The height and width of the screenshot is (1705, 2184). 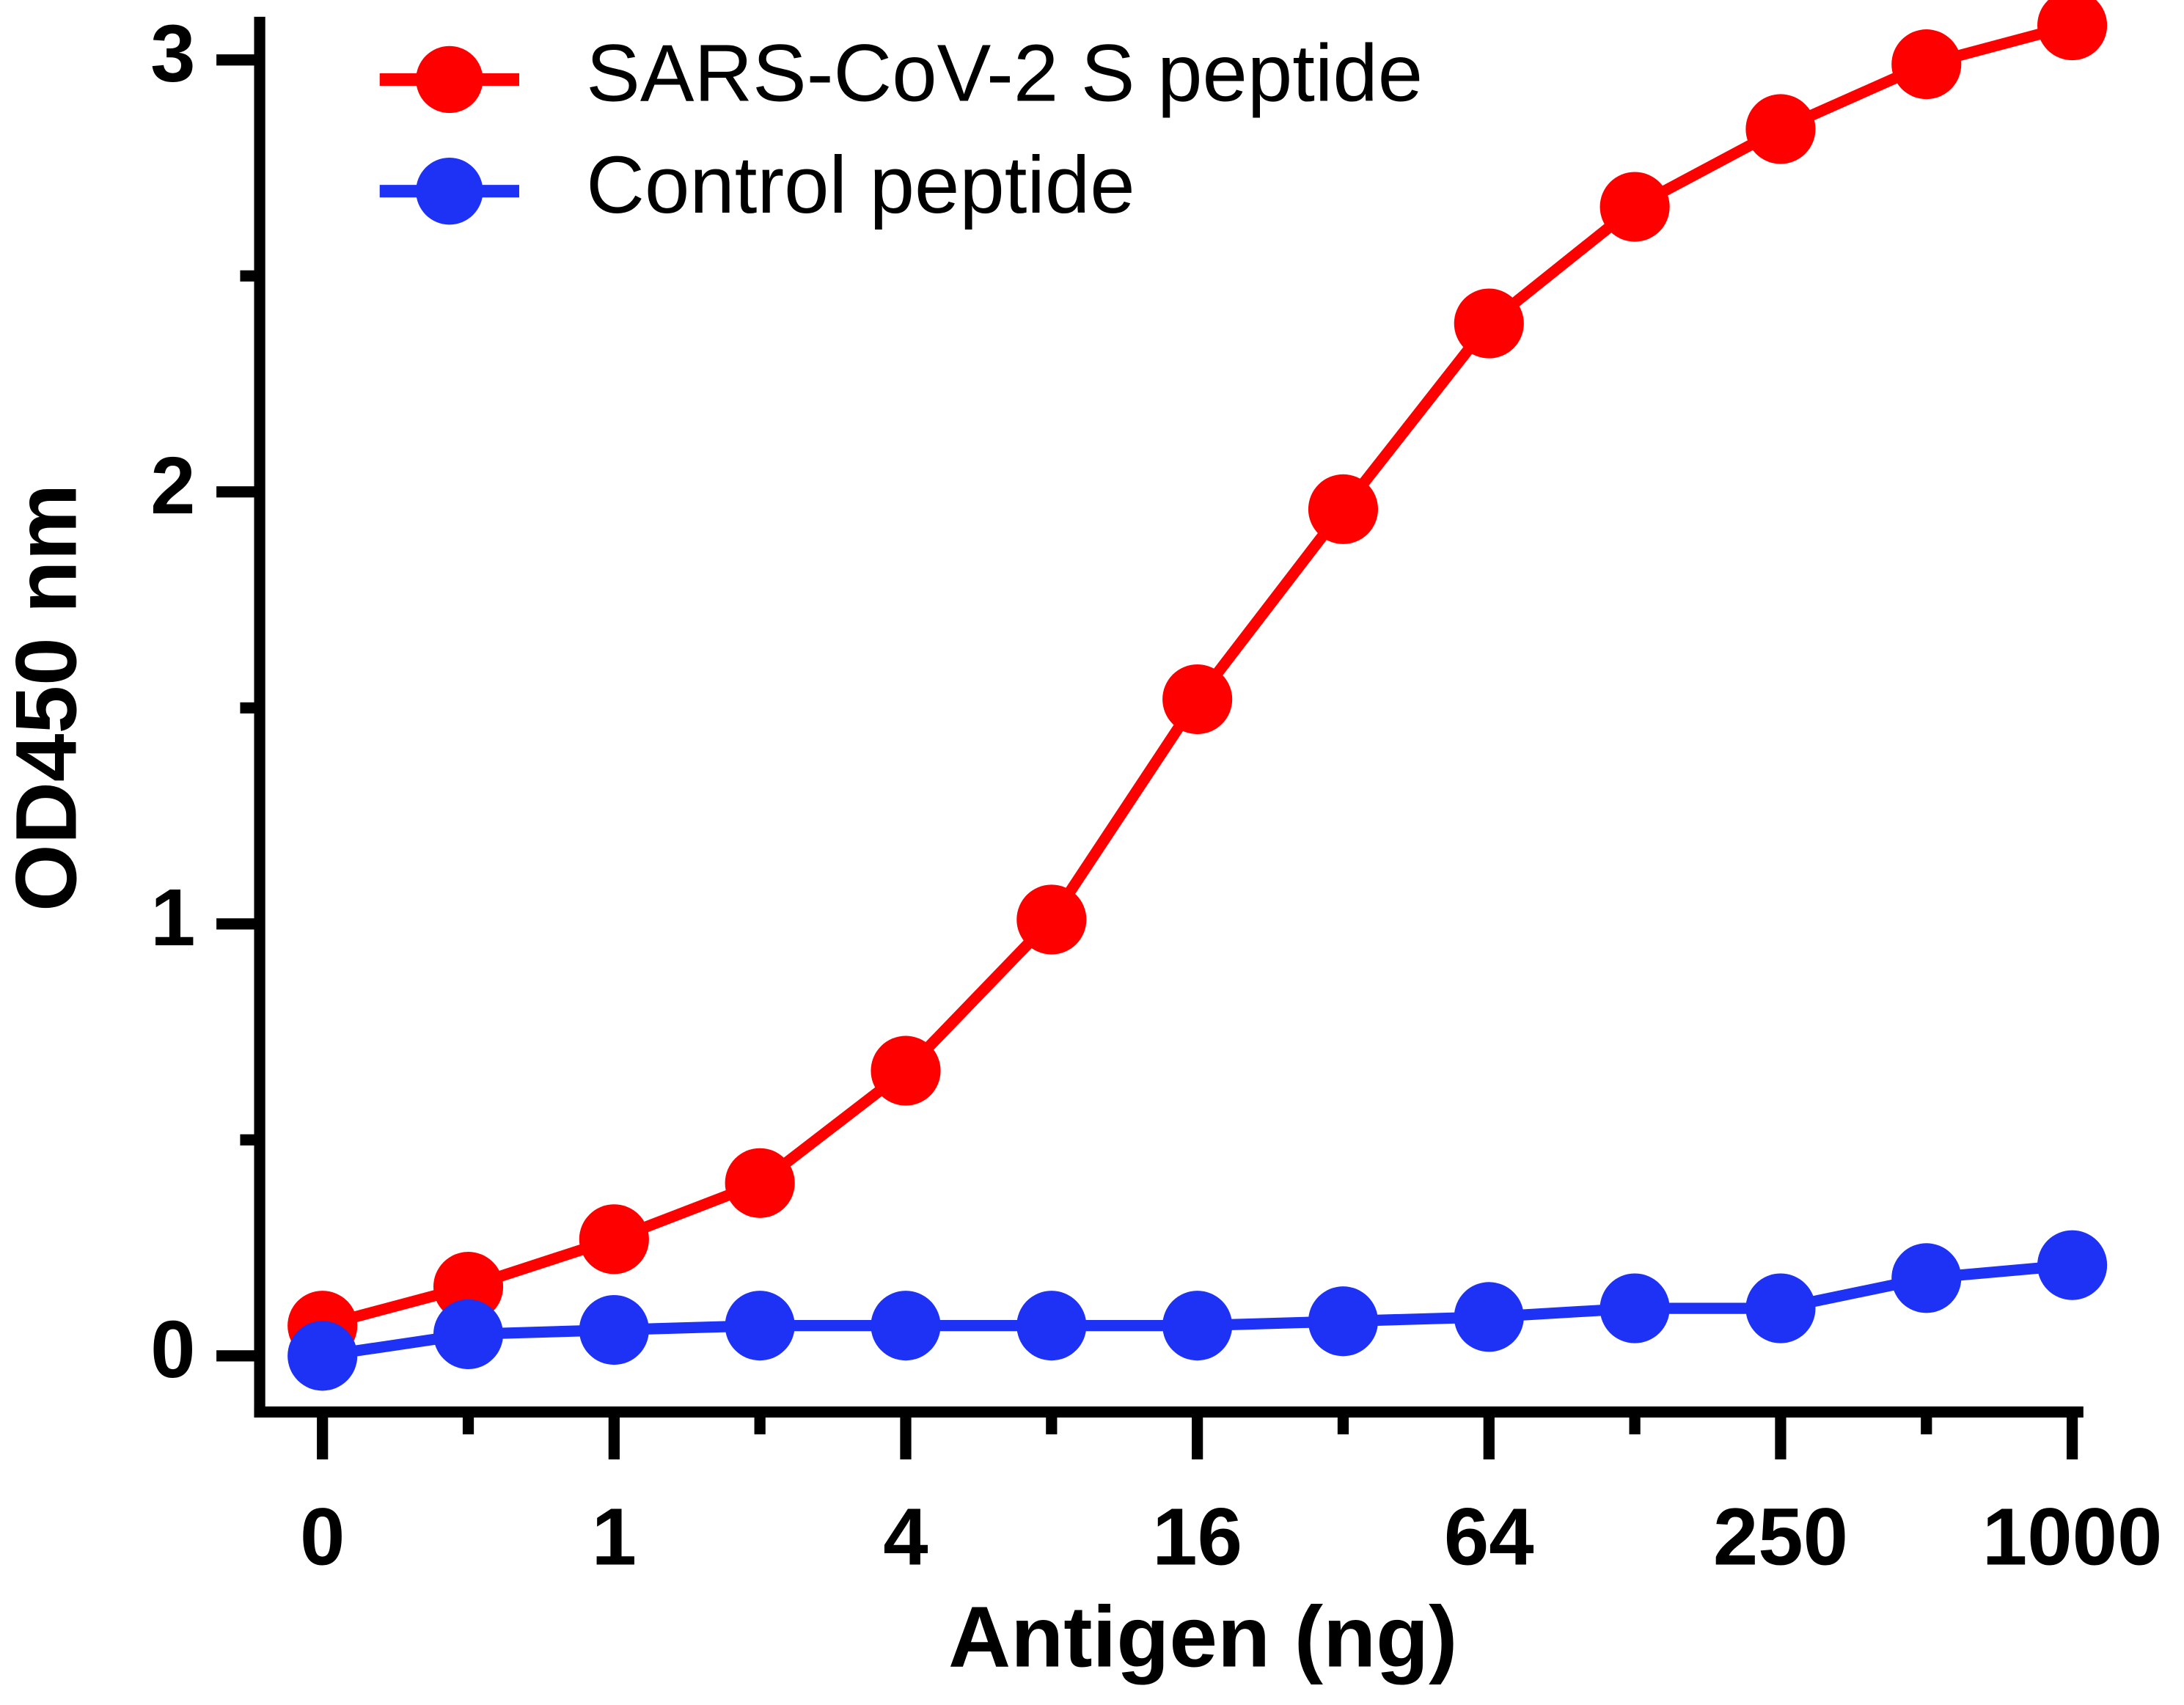 What do you see at coordinates (47, 698) in the screenshot?
I see `y-axis-title: OD450 nm` at bounding box center [47, 698].